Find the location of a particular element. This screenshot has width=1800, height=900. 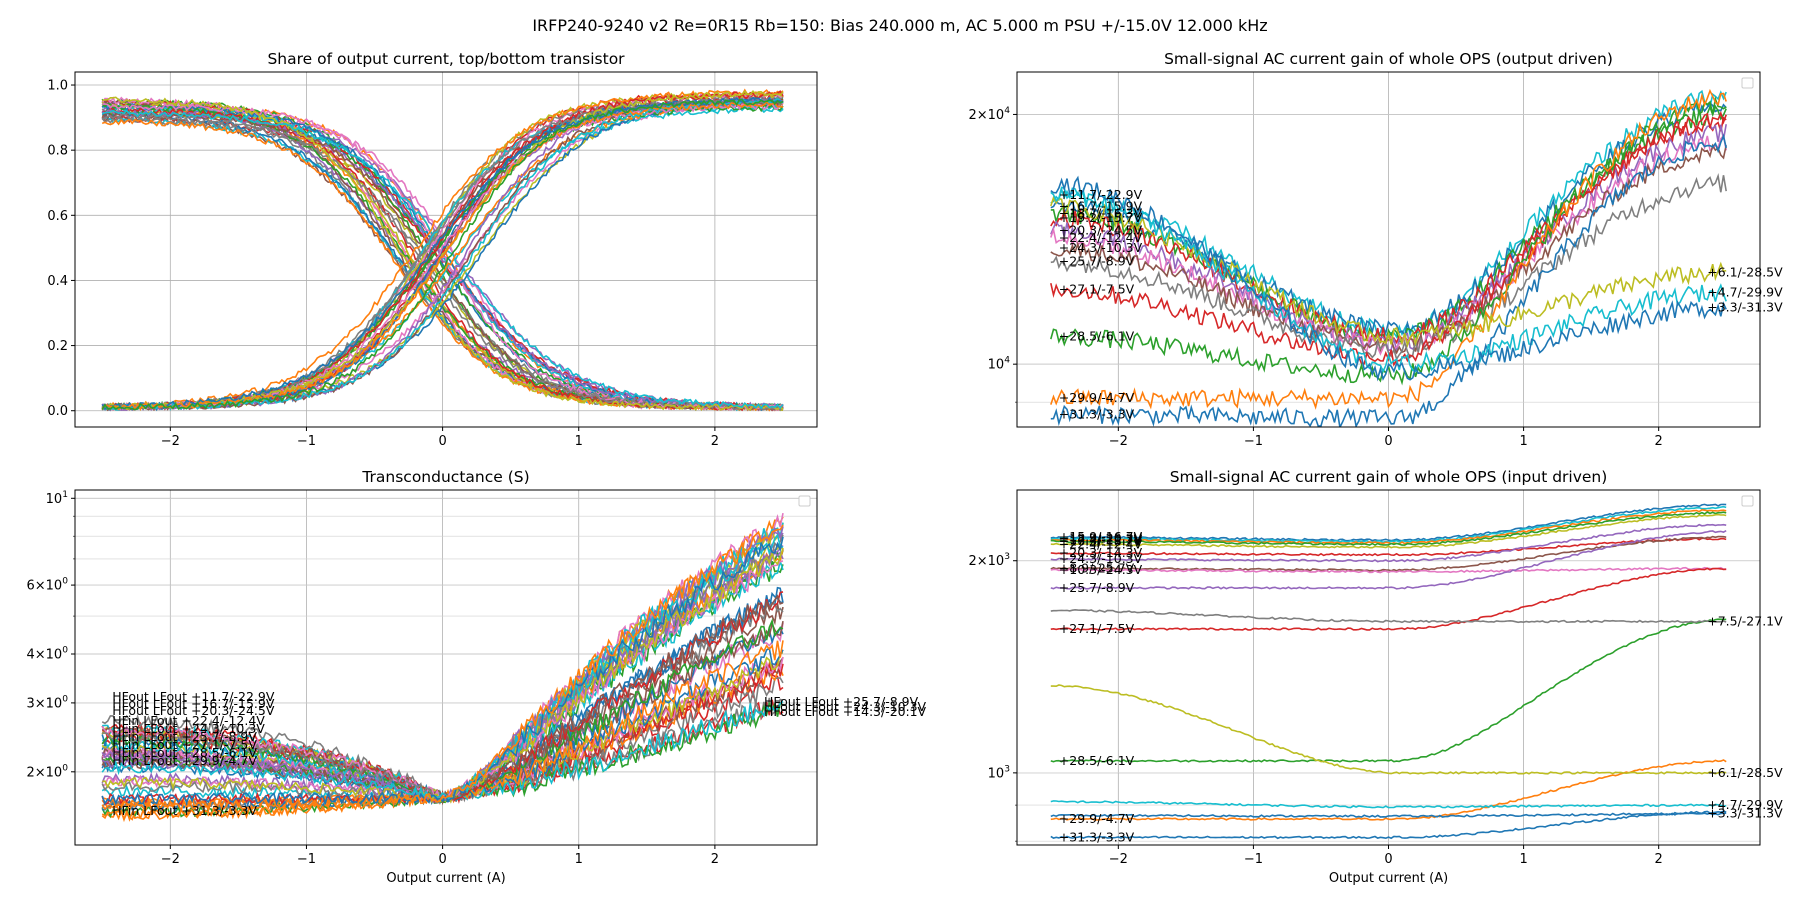

series-annotation: +15.9/-16.7V is located at coordinates (1101, 536).